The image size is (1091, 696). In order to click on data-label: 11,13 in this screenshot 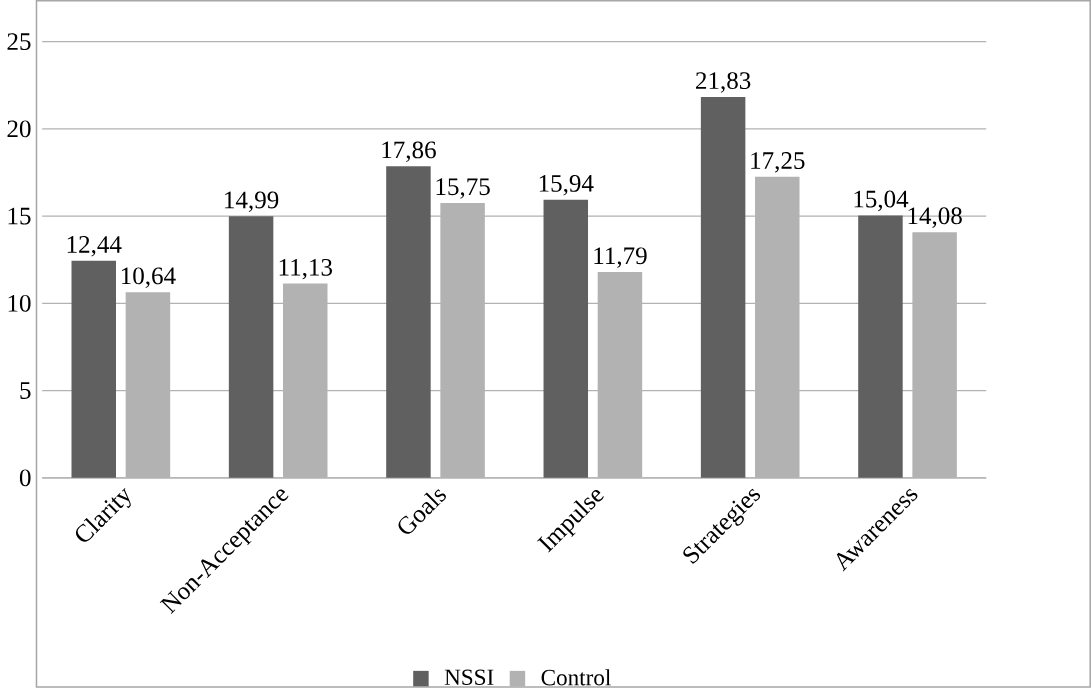, I will do `click(305, 269)`.